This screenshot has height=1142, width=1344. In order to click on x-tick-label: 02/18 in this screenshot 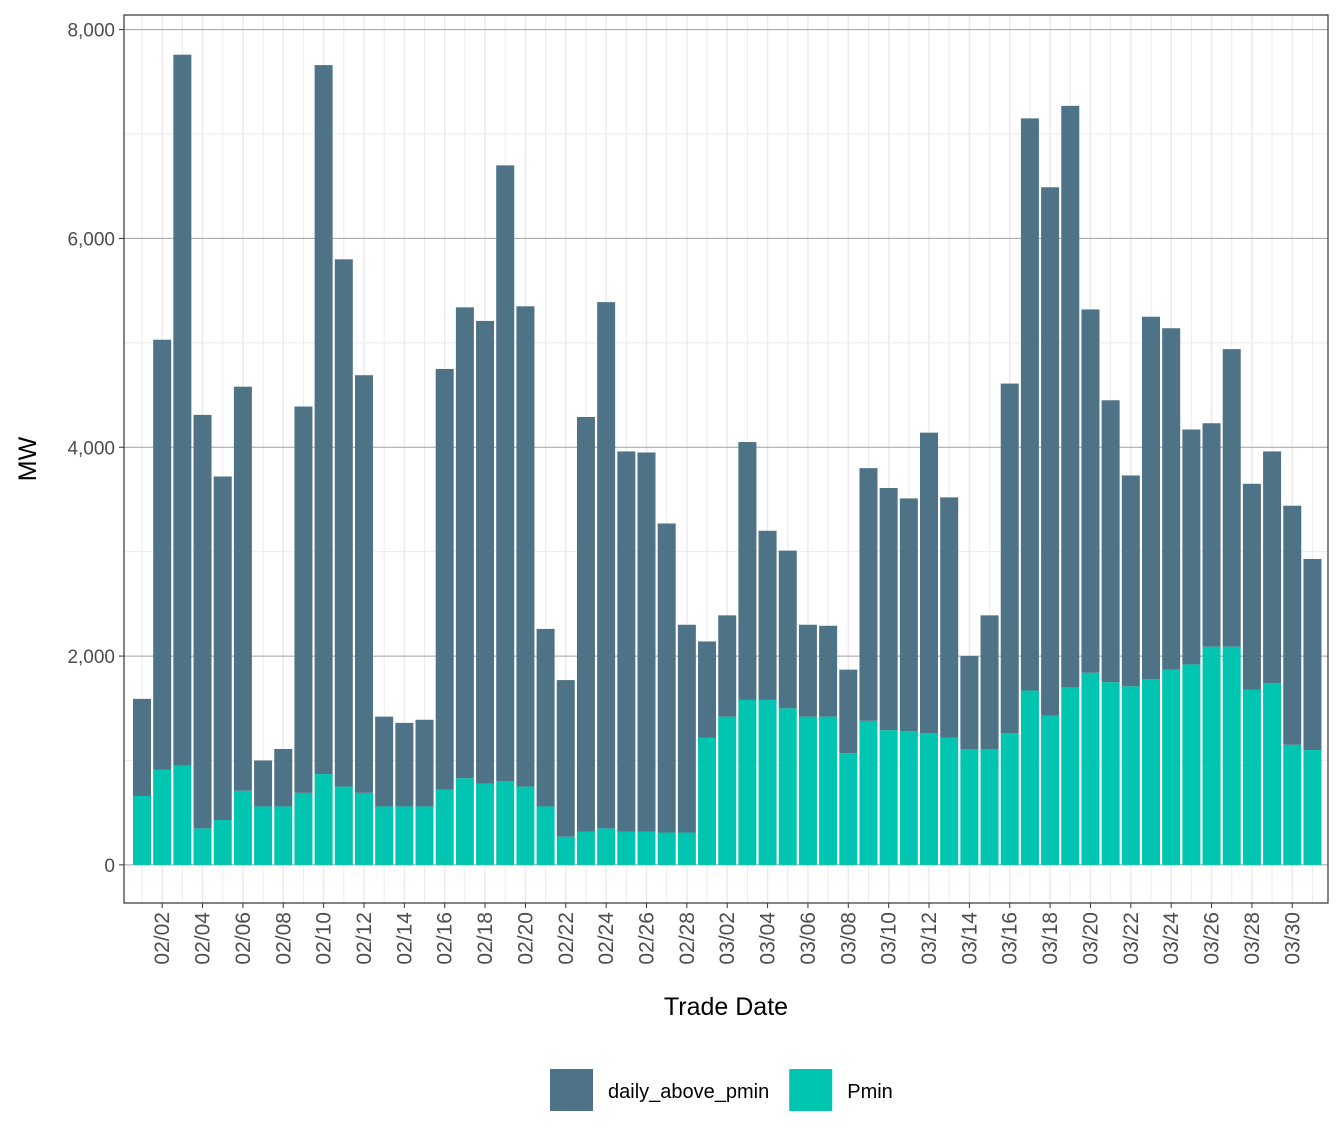, I will do `click(485, 938)`.